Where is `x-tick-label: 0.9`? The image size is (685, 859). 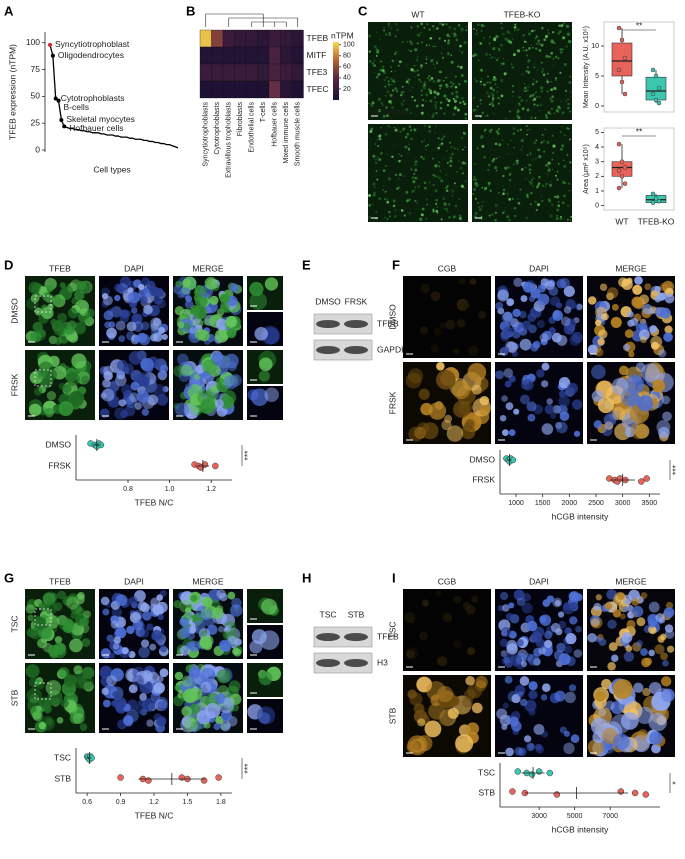 x-tick-label: 0.9 is located at coordinates (121, 802).